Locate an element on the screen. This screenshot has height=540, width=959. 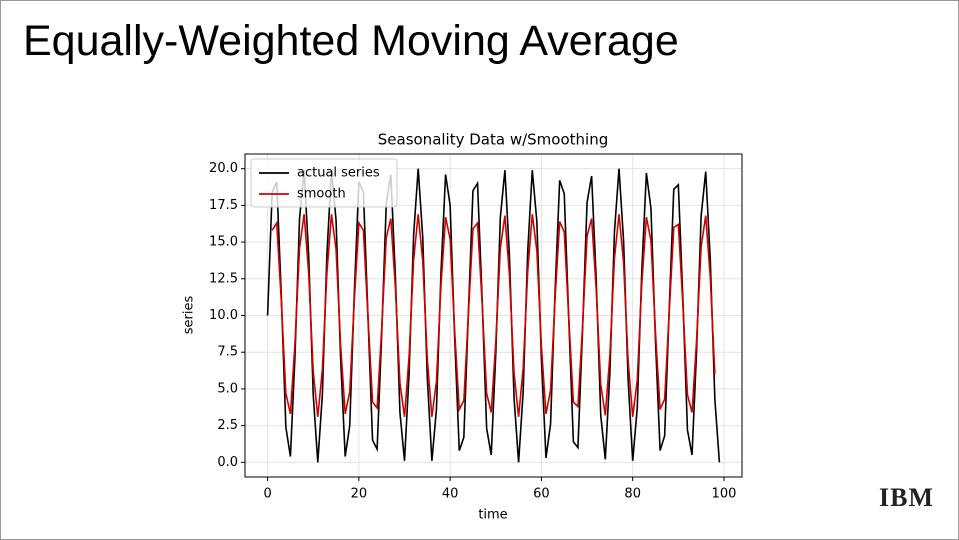
x-tick-label: 40 is located at coordinates (450, 494).